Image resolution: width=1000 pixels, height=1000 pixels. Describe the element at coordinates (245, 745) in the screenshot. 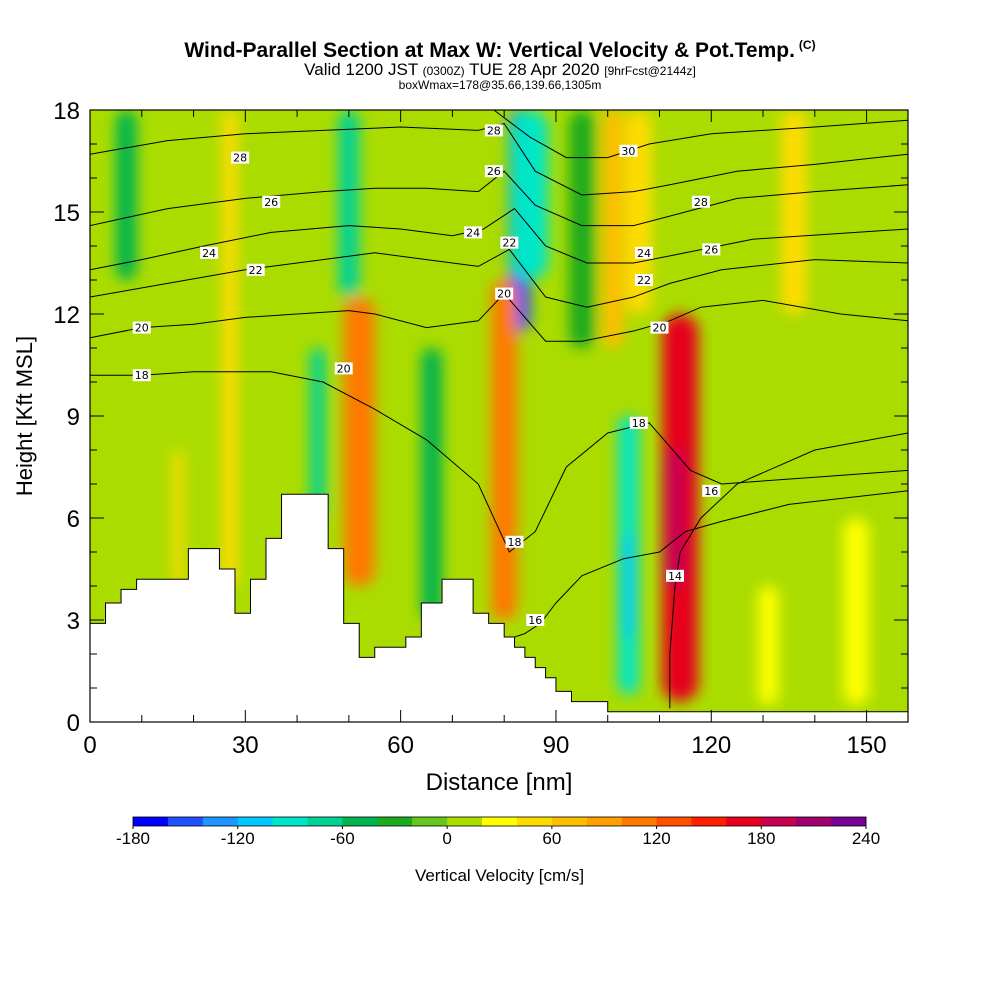

I see `x-tick-label: 30` at that location.